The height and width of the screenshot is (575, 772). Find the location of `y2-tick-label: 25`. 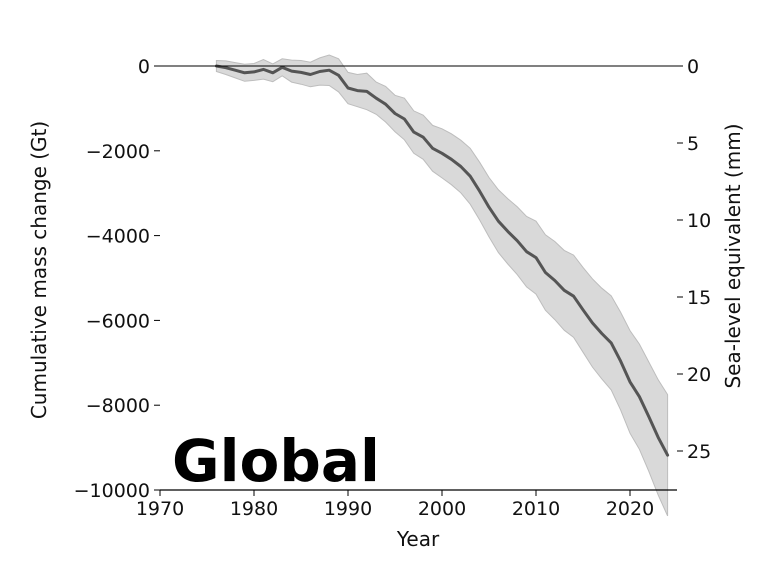

y2-tick-label: 25 is located at coordinates (699, 452).